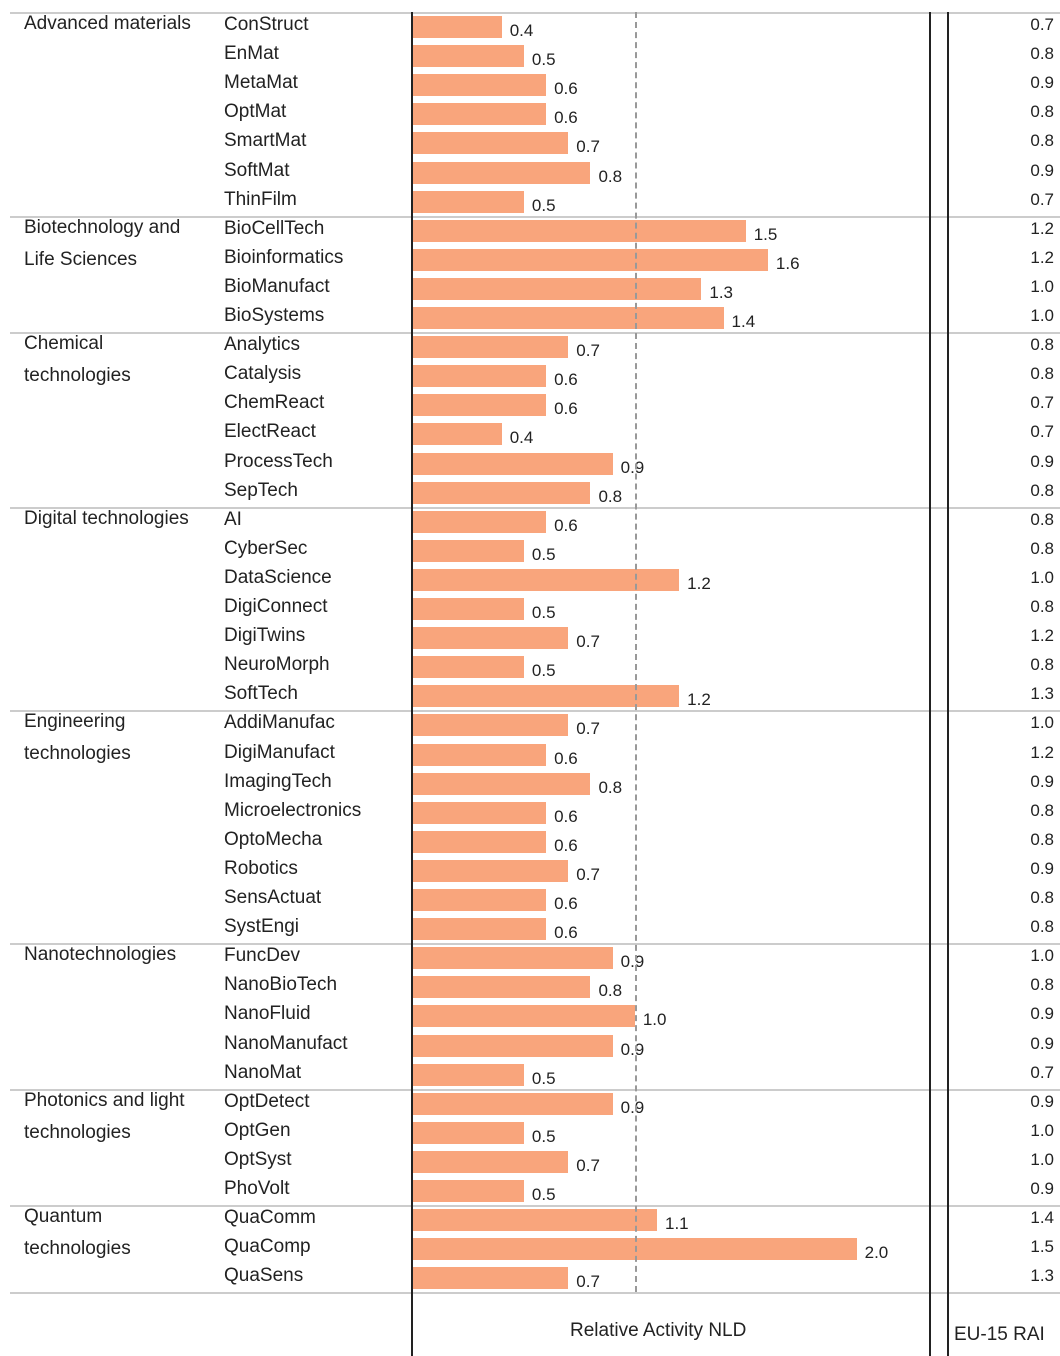 This screenshot has width=1060, height=1356. Describe the element at coordinates (743, 321) in the screenshot. I see `value-label: 1.4` at that location.